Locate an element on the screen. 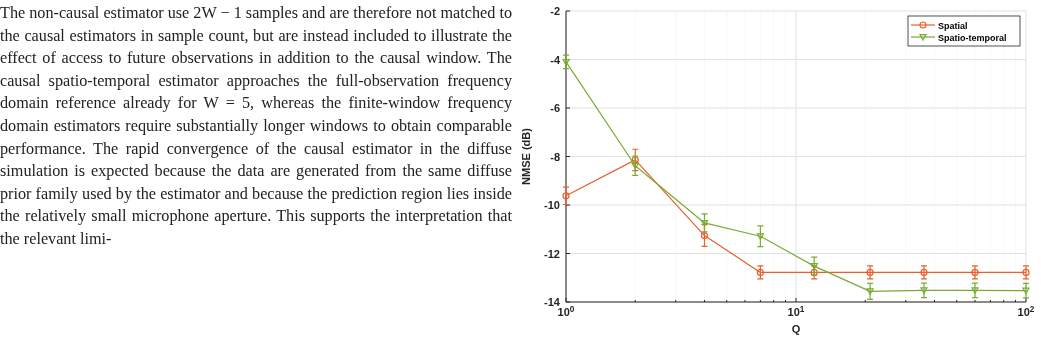 This screenshot has width=1041, height=349. x-axis-title: Q is located at coordinates (796, 329).